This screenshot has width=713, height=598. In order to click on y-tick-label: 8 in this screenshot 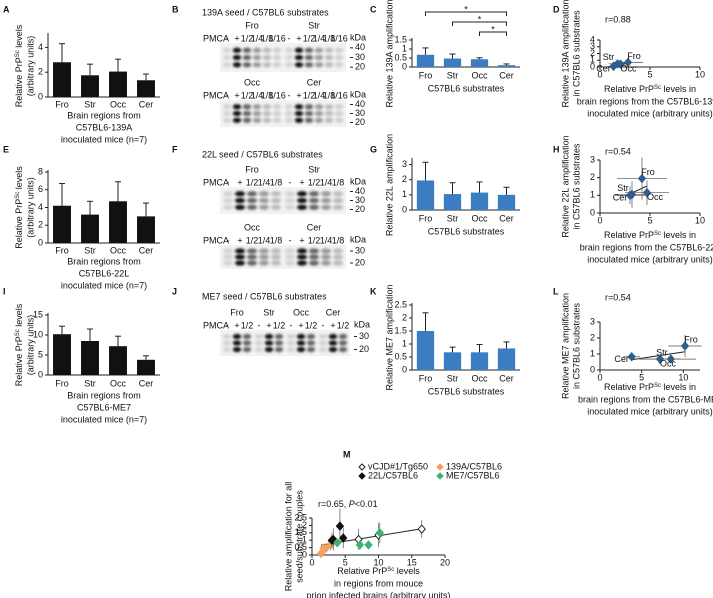, I will do `click(40, 171)`.